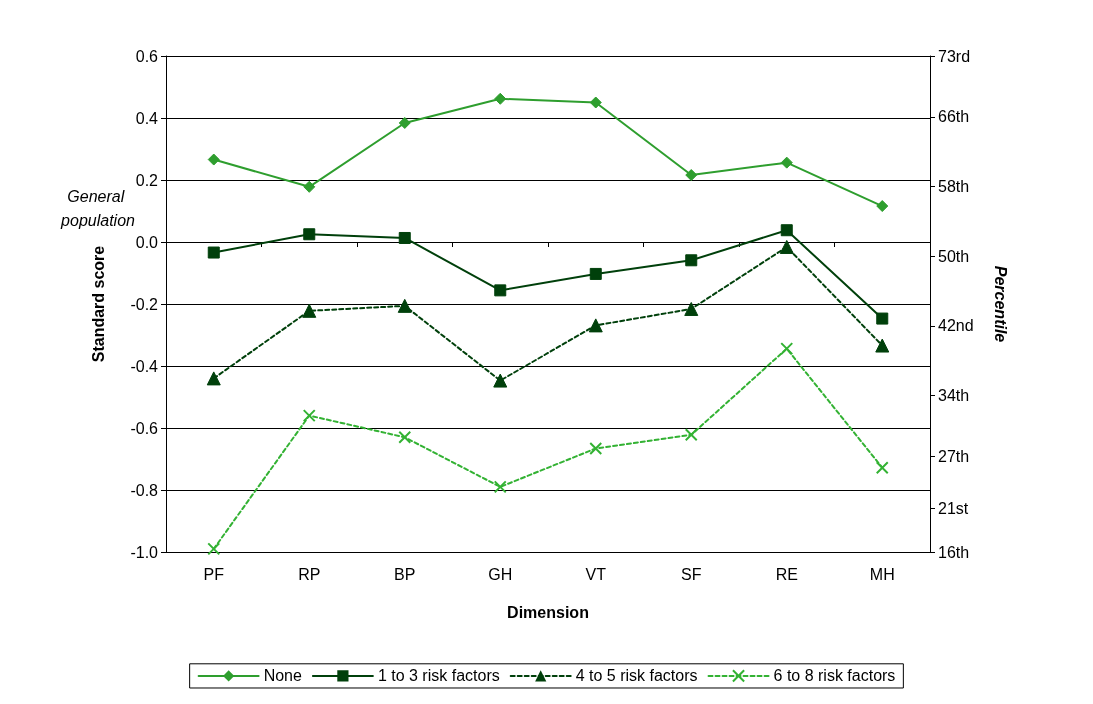  What do you see at coordinates (214, 574) in the screenshot?
I see `x-tick-label: PF` at bounding box center [214, 574].